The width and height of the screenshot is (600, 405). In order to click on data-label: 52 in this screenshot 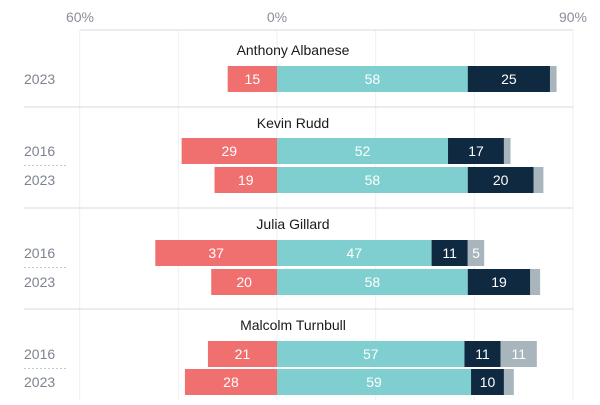, I will do `click(363, 151)`.